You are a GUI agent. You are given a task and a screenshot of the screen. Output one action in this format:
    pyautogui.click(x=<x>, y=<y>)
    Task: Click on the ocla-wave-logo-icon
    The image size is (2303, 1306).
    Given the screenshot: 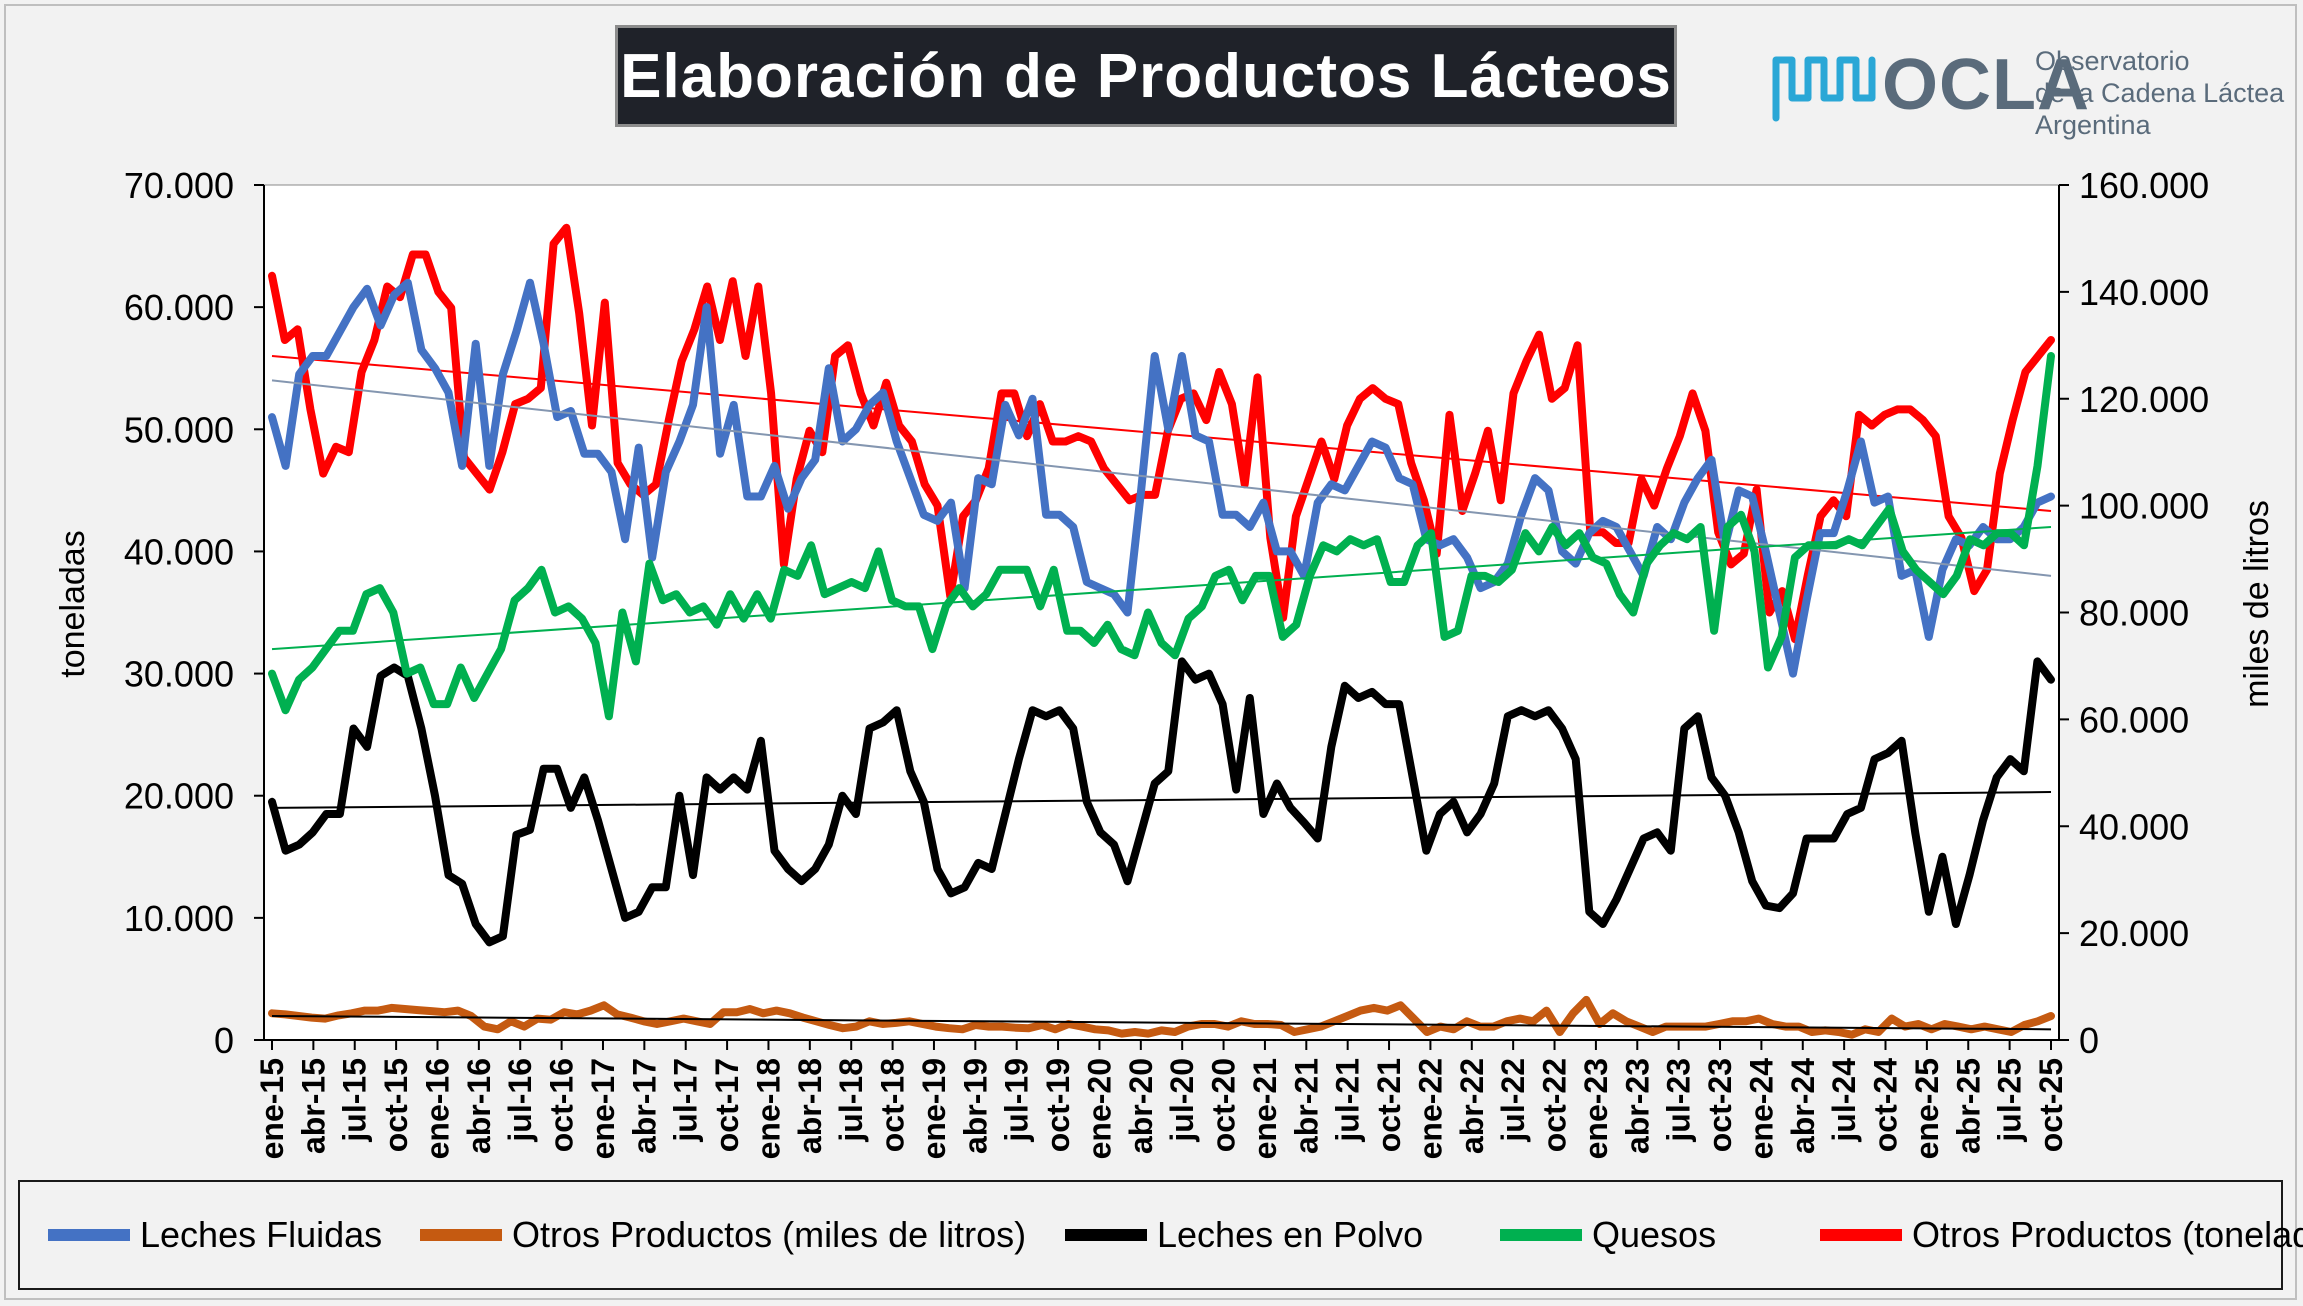 What is the action you would take?
    pyautogui.click(x=1824, y=89)
    